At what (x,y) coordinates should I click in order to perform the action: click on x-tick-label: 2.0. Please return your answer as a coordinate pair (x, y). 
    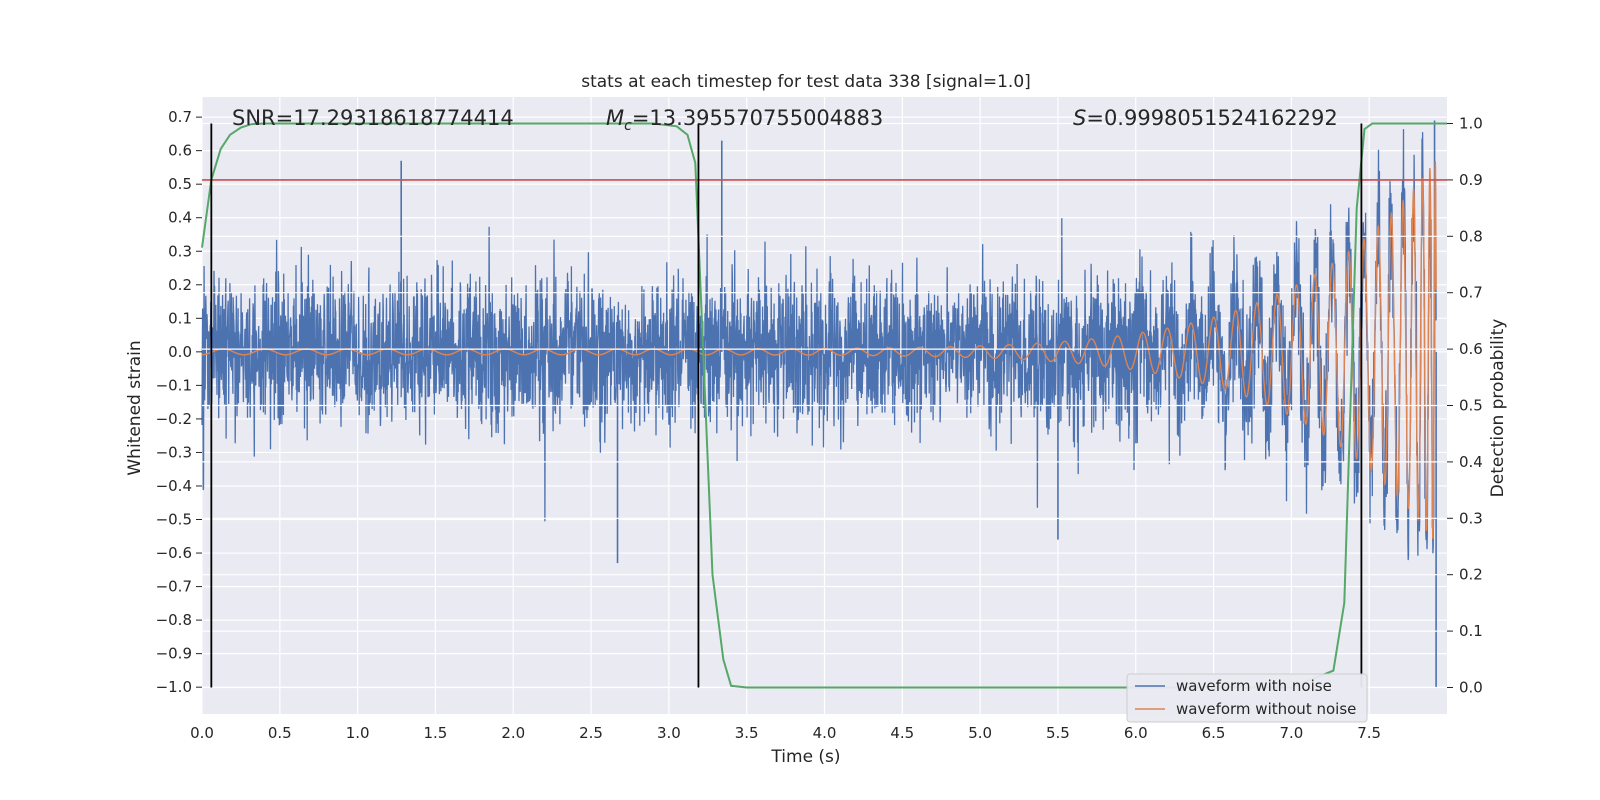
    Looking at the image, I should click on (513, 733).